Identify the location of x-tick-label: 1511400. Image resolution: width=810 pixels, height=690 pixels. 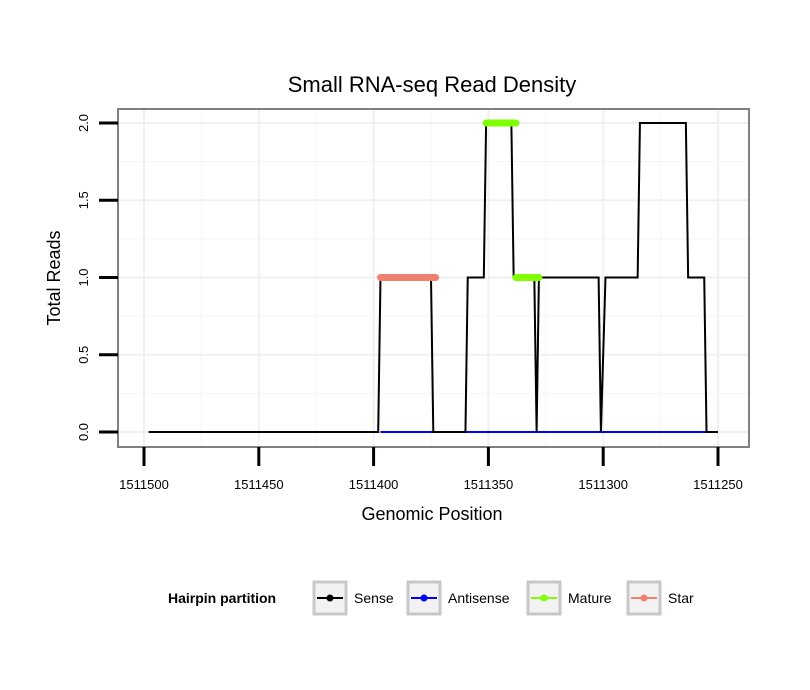
(374, 484).